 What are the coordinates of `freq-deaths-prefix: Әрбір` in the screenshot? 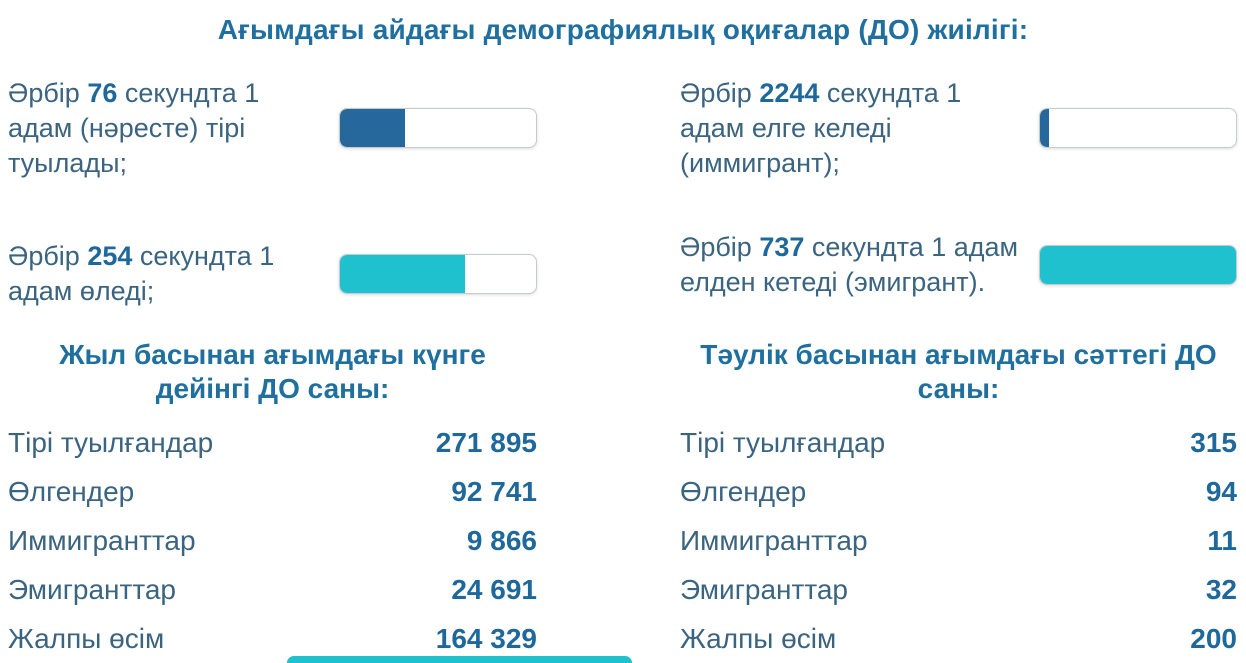 It's located at (48, 256).